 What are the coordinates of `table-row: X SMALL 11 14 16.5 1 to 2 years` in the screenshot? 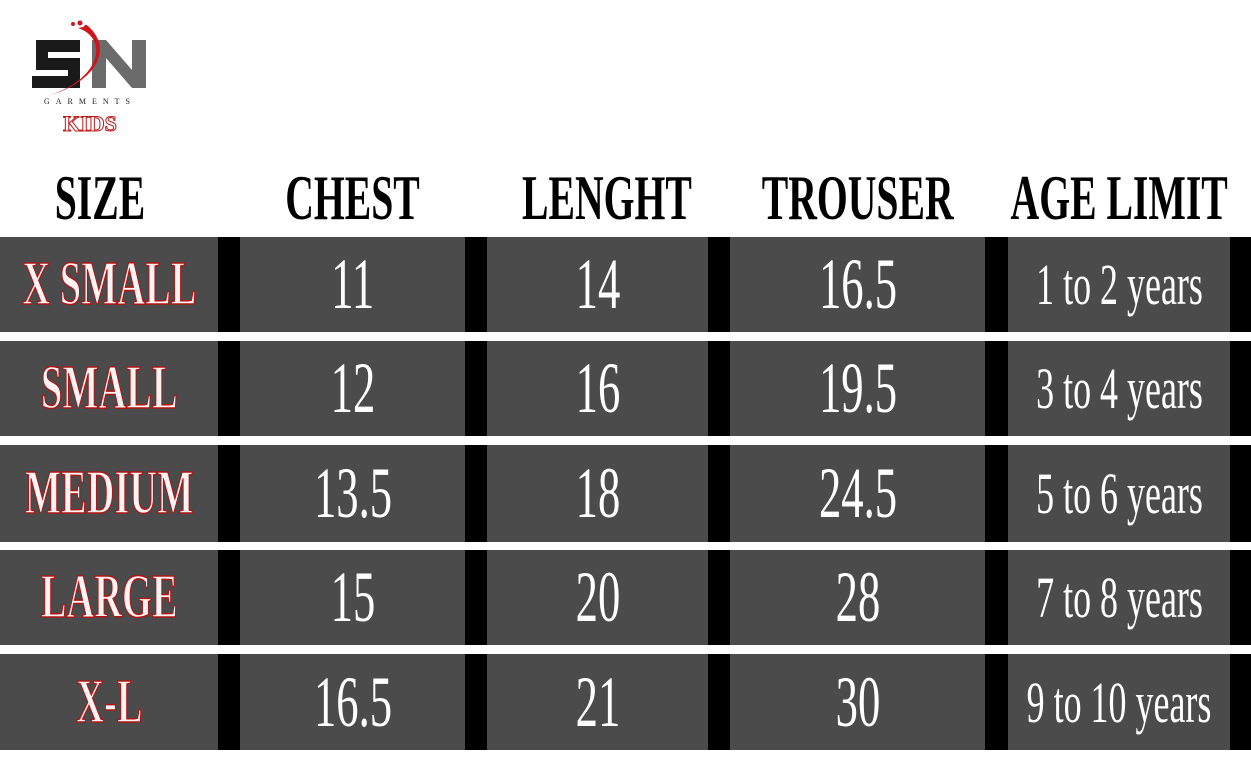 It's located at (625, 284).